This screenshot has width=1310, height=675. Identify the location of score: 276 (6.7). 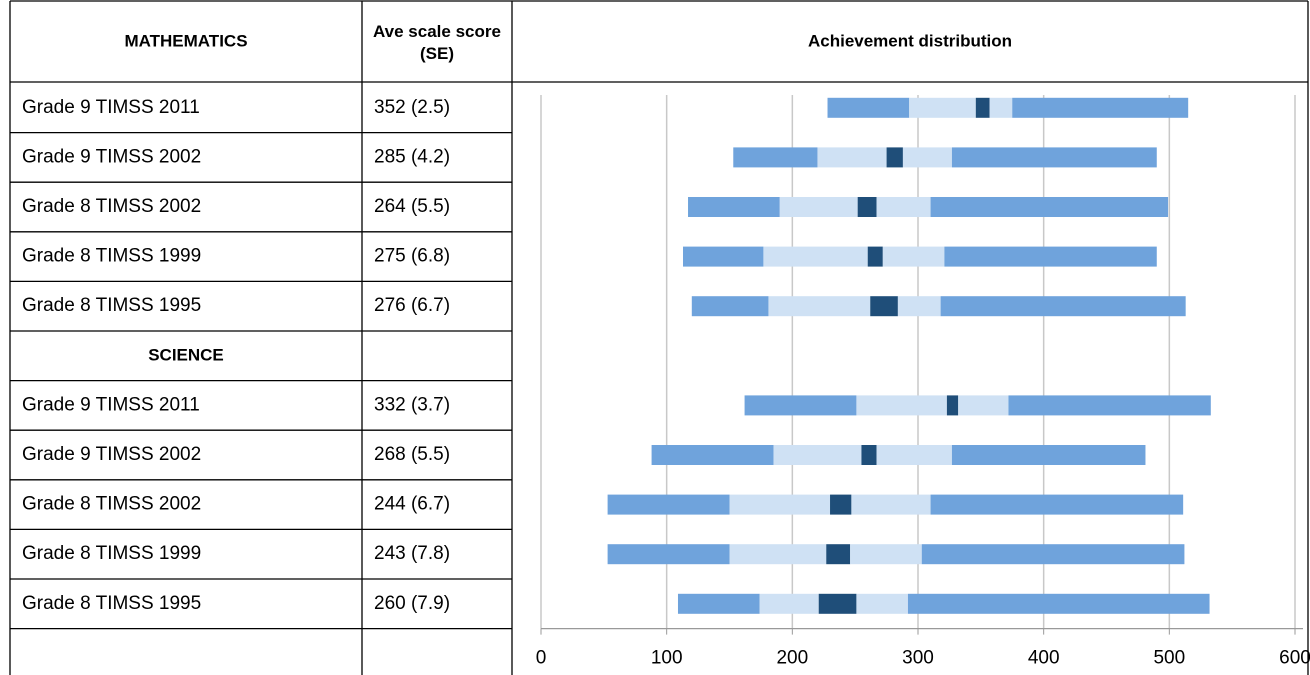
(412, 305).